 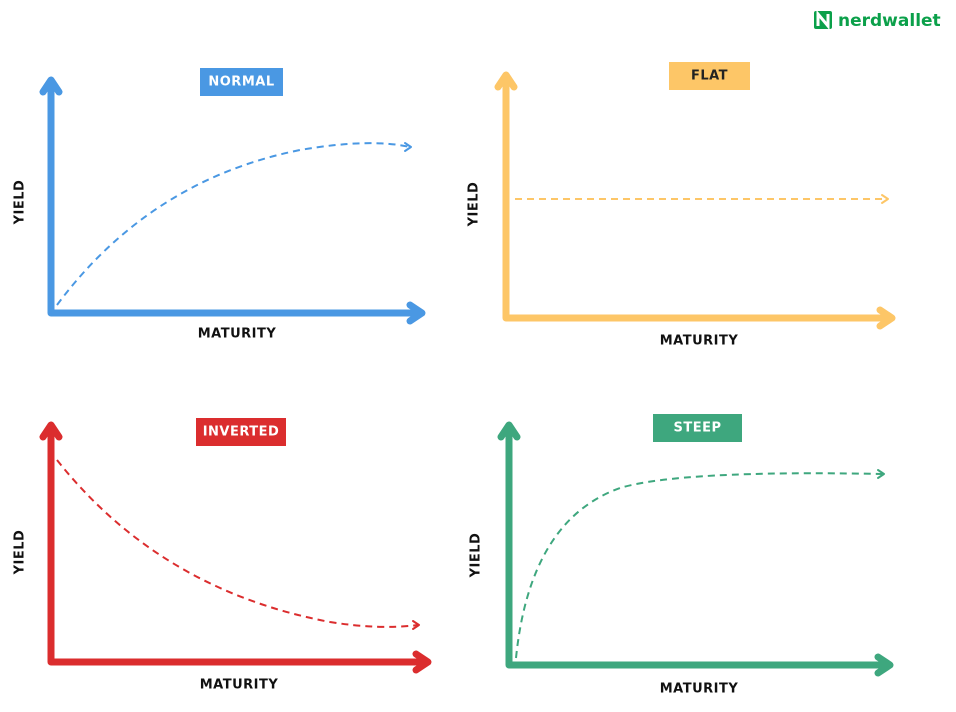 I want to click on logo: nerdwallet, so click(x=877, y=20).